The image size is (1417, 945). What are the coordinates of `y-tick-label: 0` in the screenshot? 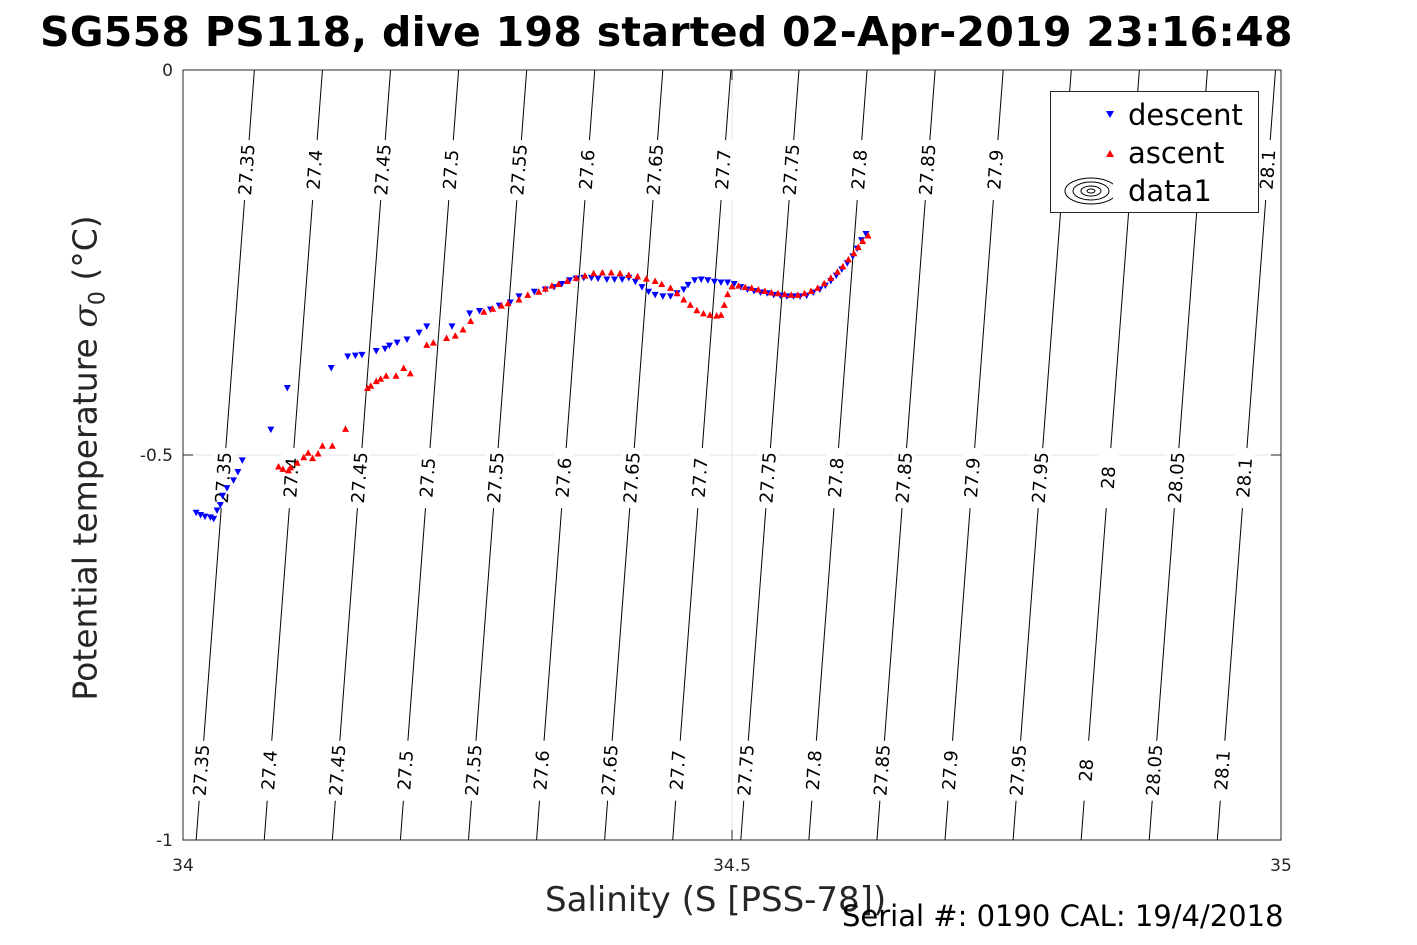 It's located at (167, 71).